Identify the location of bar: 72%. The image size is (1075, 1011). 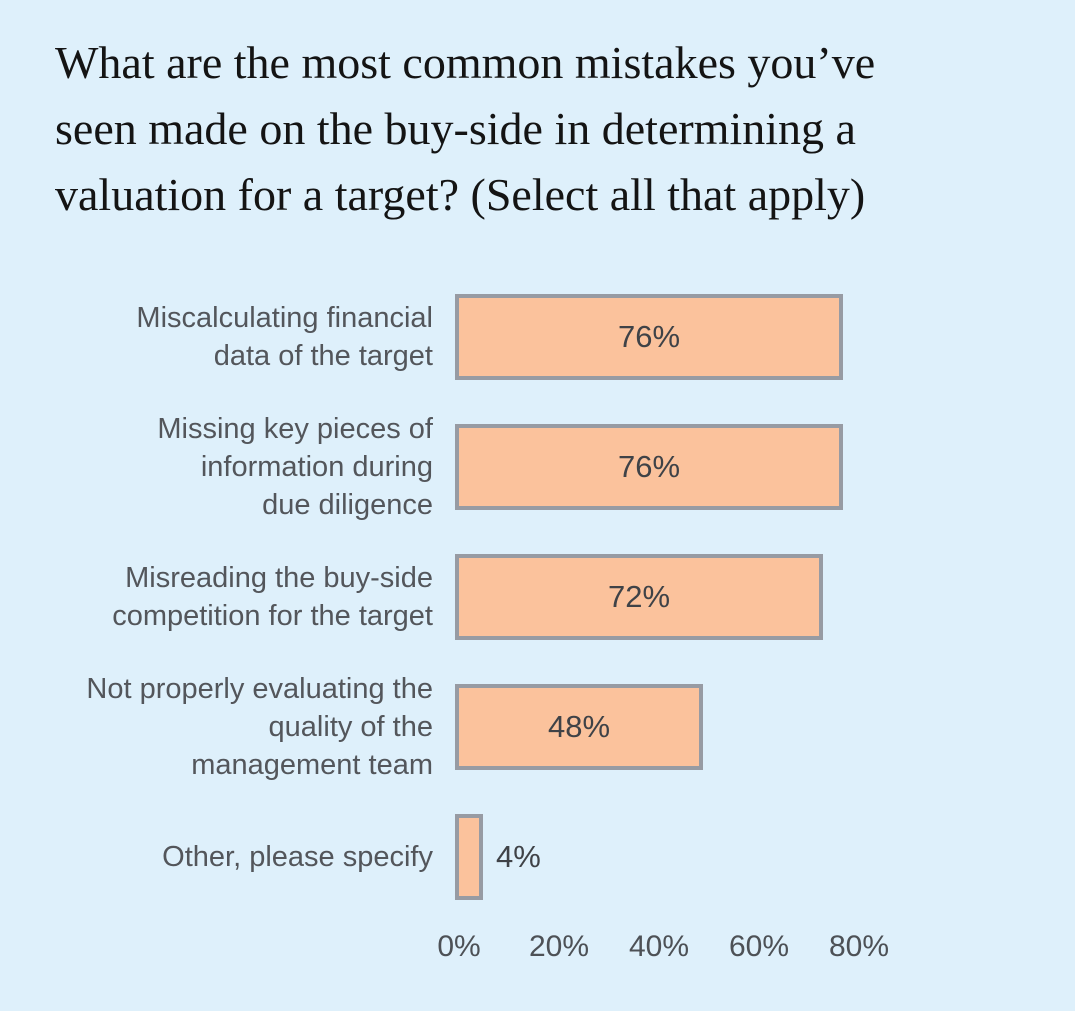
(639, 597).